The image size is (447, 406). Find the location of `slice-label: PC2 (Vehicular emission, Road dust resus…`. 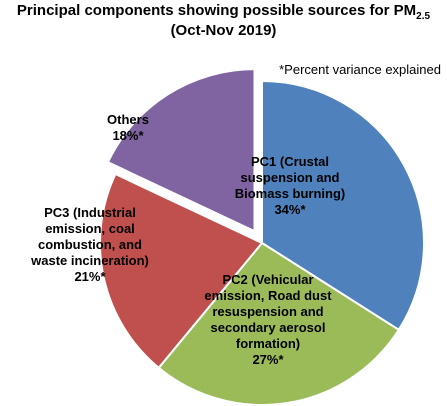

slice-label: PC2 (Vehicular emission, Road dust resus… is located at coordinates (268, 320).